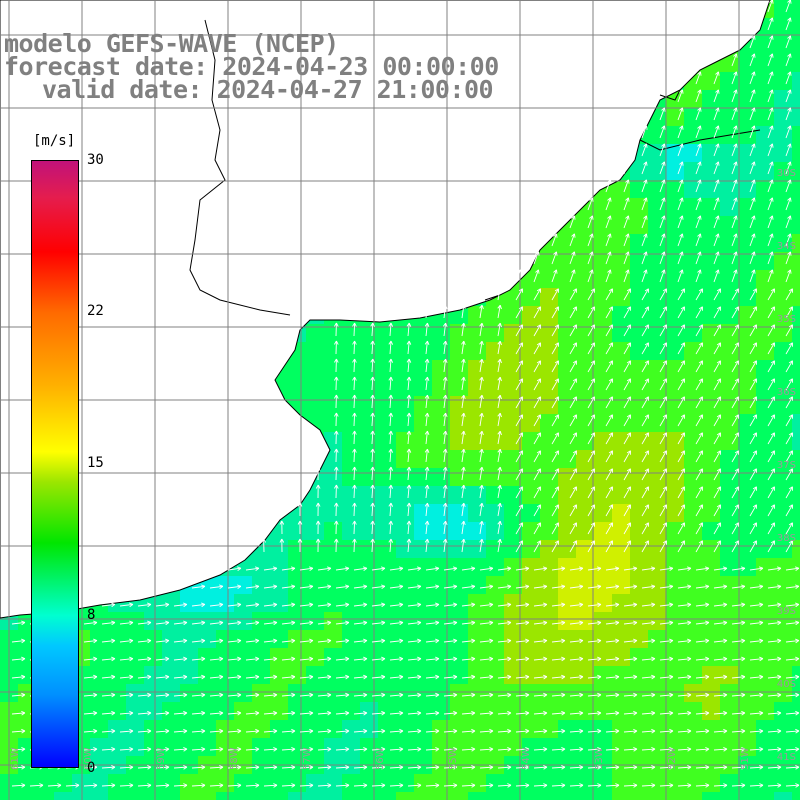 The height and width of the screenshot is (800, 800). What do you see at coordinates (672, 758) in the screenshot?
I see `longitude-label: 52W` at bounding box center [672, 758].